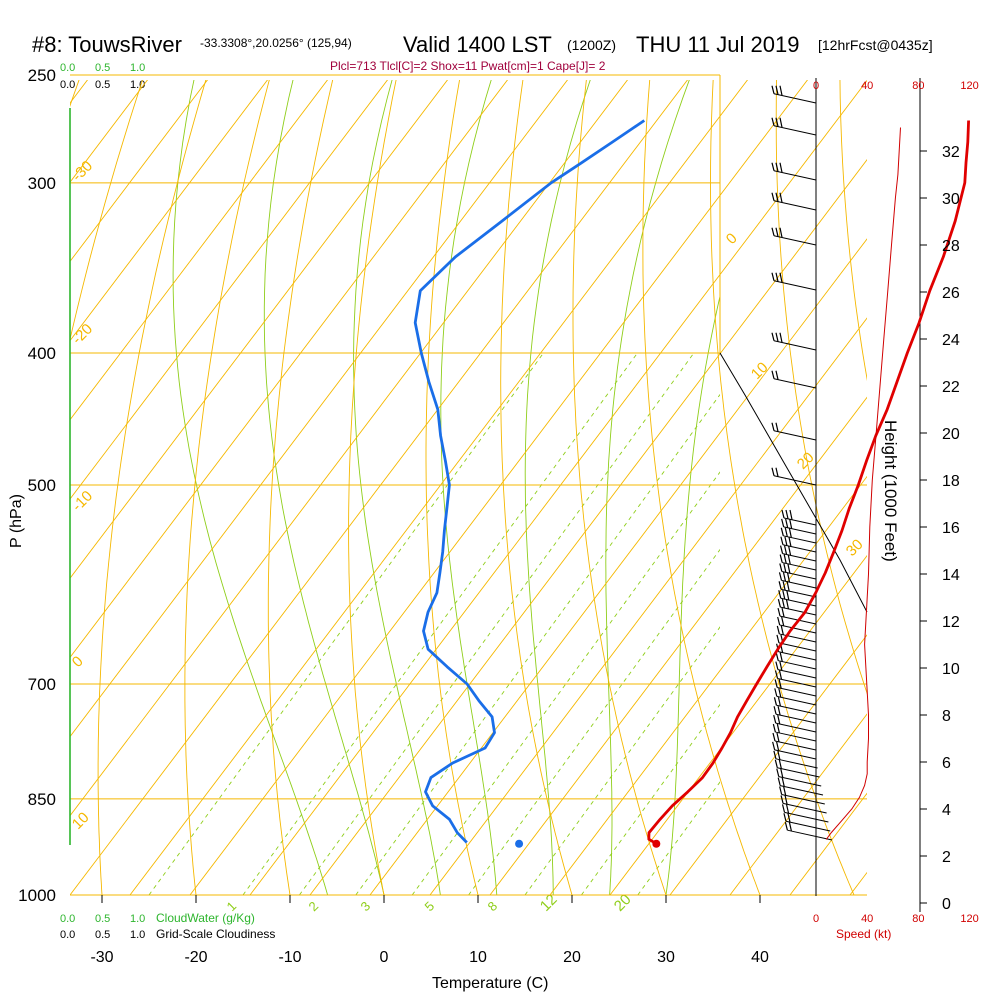  What do you see at coordinates (519, 843) in the screenshot?
I see `surface-dewpoint-dot` at bounding box center [519, 843].